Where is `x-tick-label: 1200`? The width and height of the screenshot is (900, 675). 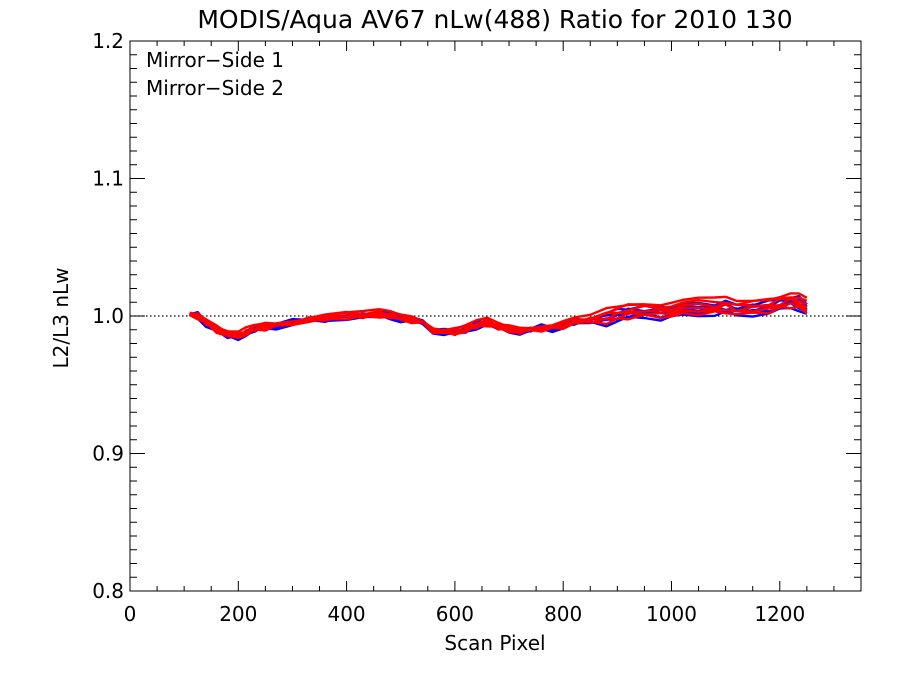
x-tick-label: 1200 is located at coordinates (779, 614).